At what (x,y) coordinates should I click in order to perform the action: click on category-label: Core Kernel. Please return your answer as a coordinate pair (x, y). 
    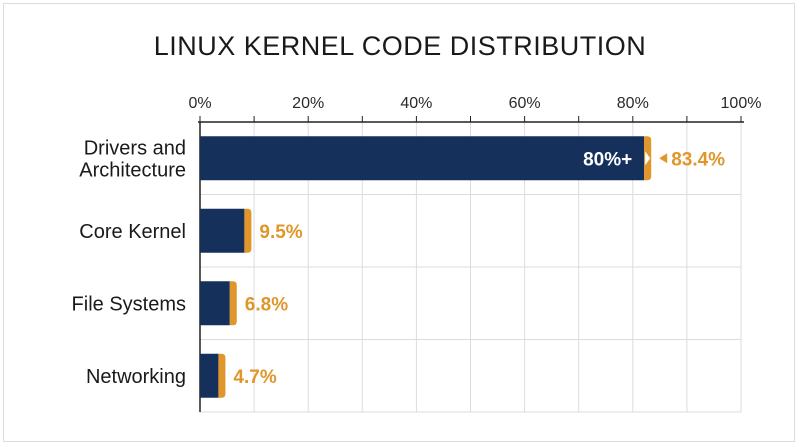
    Looking at the image, I should click on (132, 232).